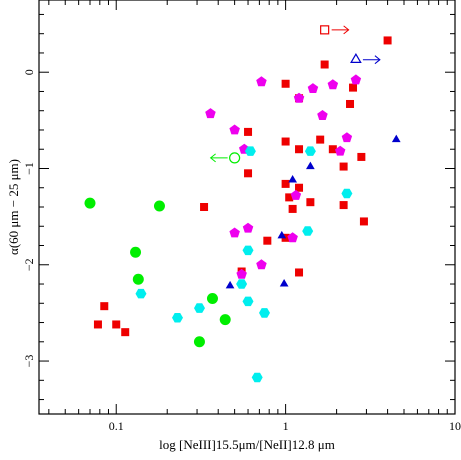 This screenshot has height=460, width=461. I want to click on x-tick-label: 10, so click(455, 426).